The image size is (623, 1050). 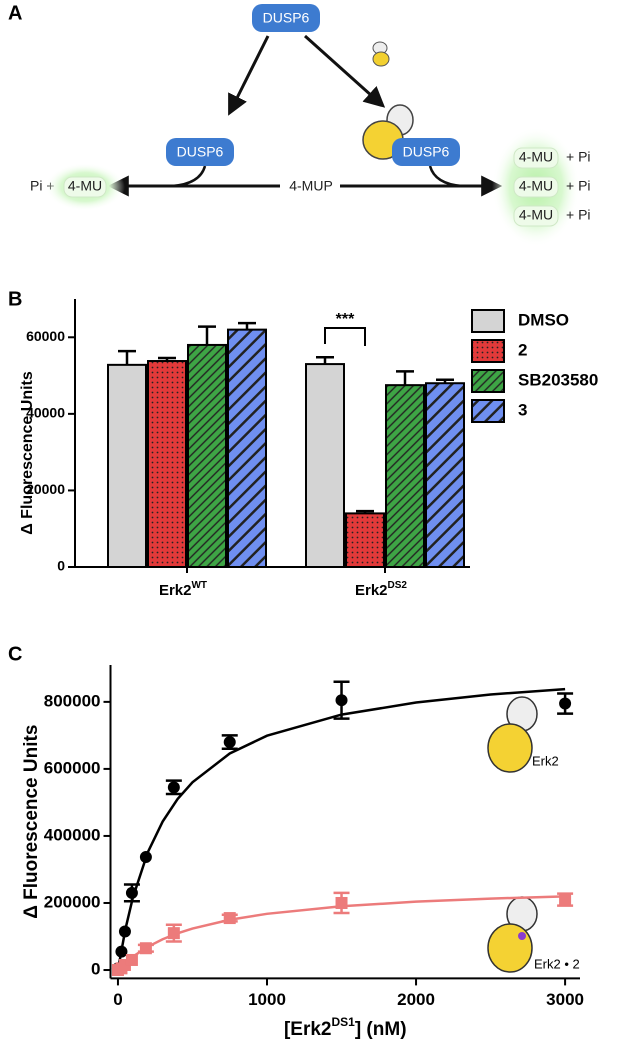 I want to click on x-axis-label-part: [Erk2, so click(x=308, y=1029).